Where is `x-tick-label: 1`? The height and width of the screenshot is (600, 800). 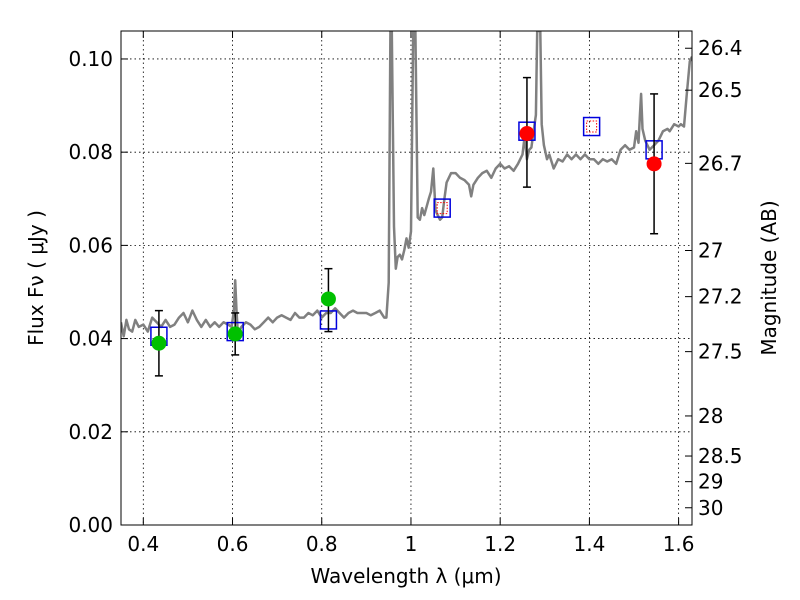 x-tick-label: 1 is located at coordinates (411, 544).